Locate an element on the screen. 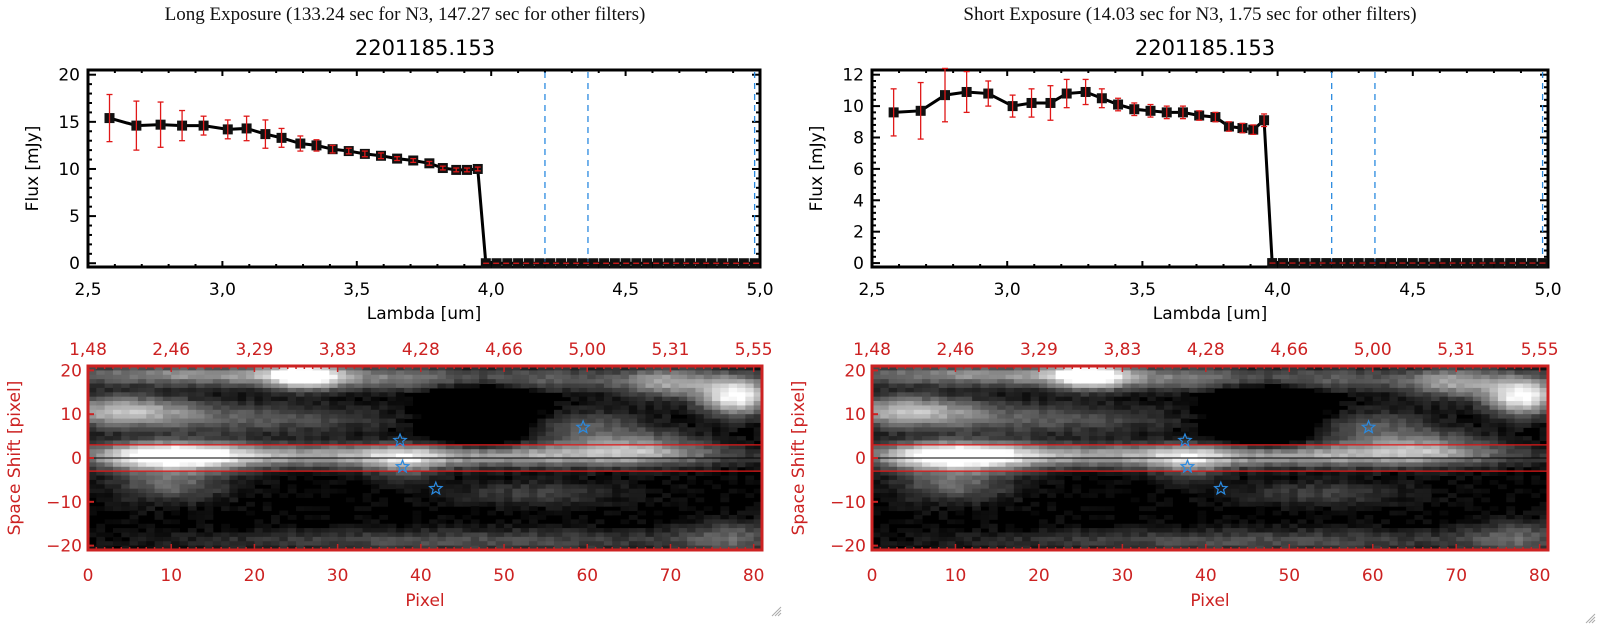 The height and width of the screenshot is (630, 1600). y-tick-label: 10 is located at coordinates (853, 107).